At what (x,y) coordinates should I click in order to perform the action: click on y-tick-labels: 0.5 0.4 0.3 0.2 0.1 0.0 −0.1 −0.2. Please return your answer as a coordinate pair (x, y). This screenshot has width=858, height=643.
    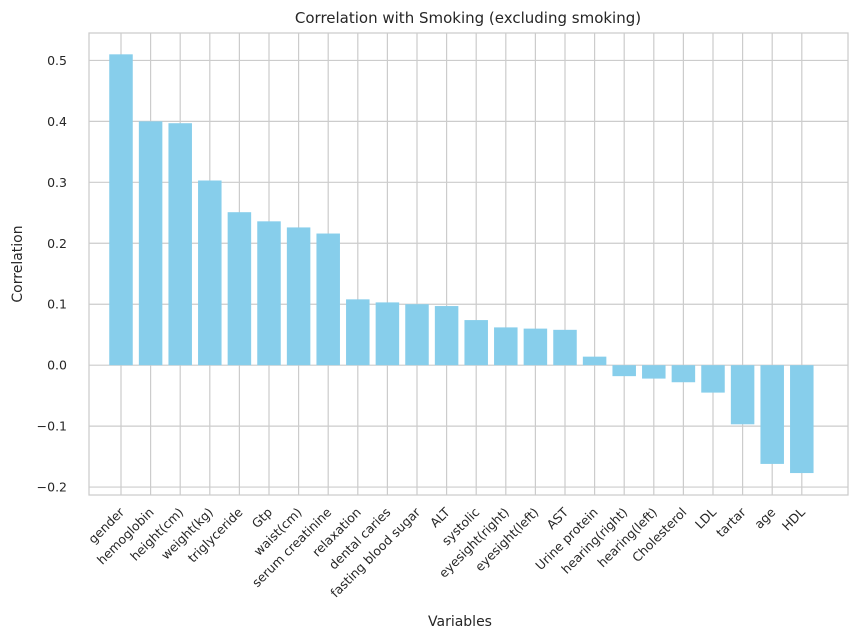
    Looking at the image, I should click on (52, 274).